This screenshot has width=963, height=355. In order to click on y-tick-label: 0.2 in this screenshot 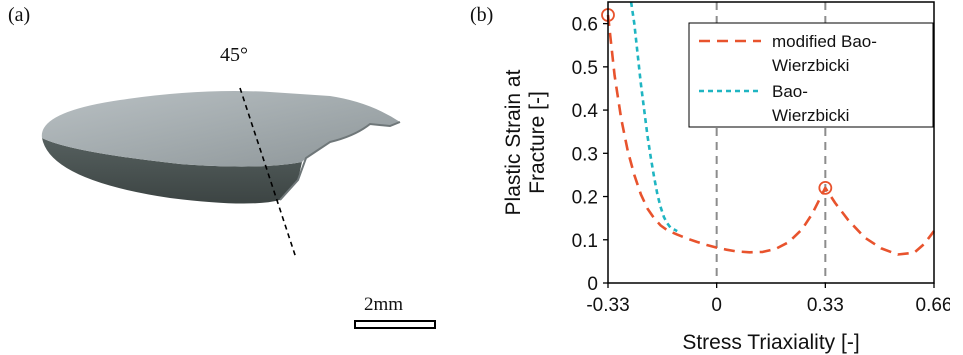, I will do `click(585, 198)`.